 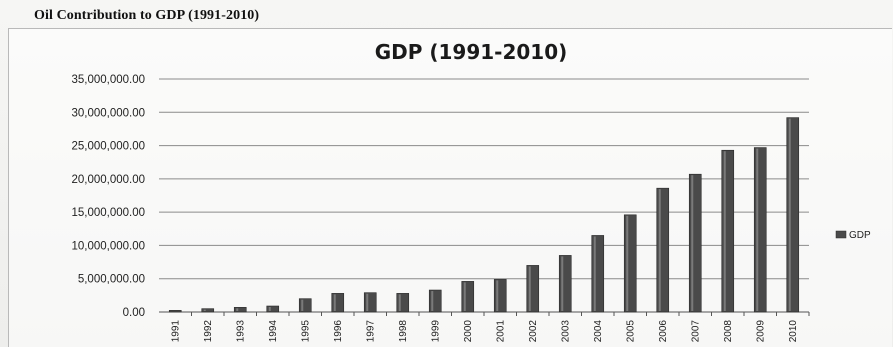 I want to click on x-tick-label: 2003, so click(x=565, y=331).